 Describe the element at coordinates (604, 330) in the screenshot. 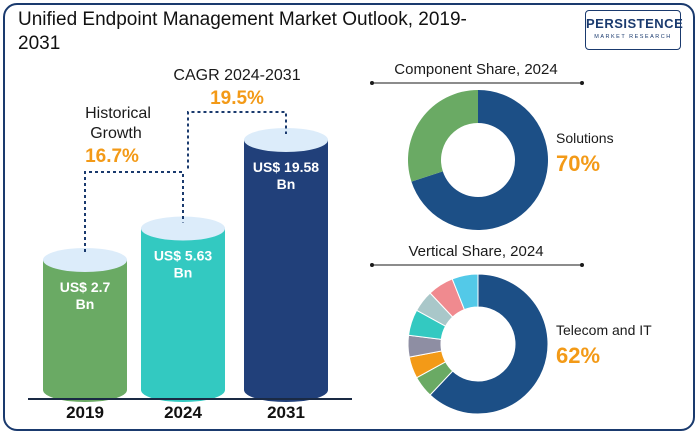

I see `donut-callout-label-1: Telecom and IT` at that location.